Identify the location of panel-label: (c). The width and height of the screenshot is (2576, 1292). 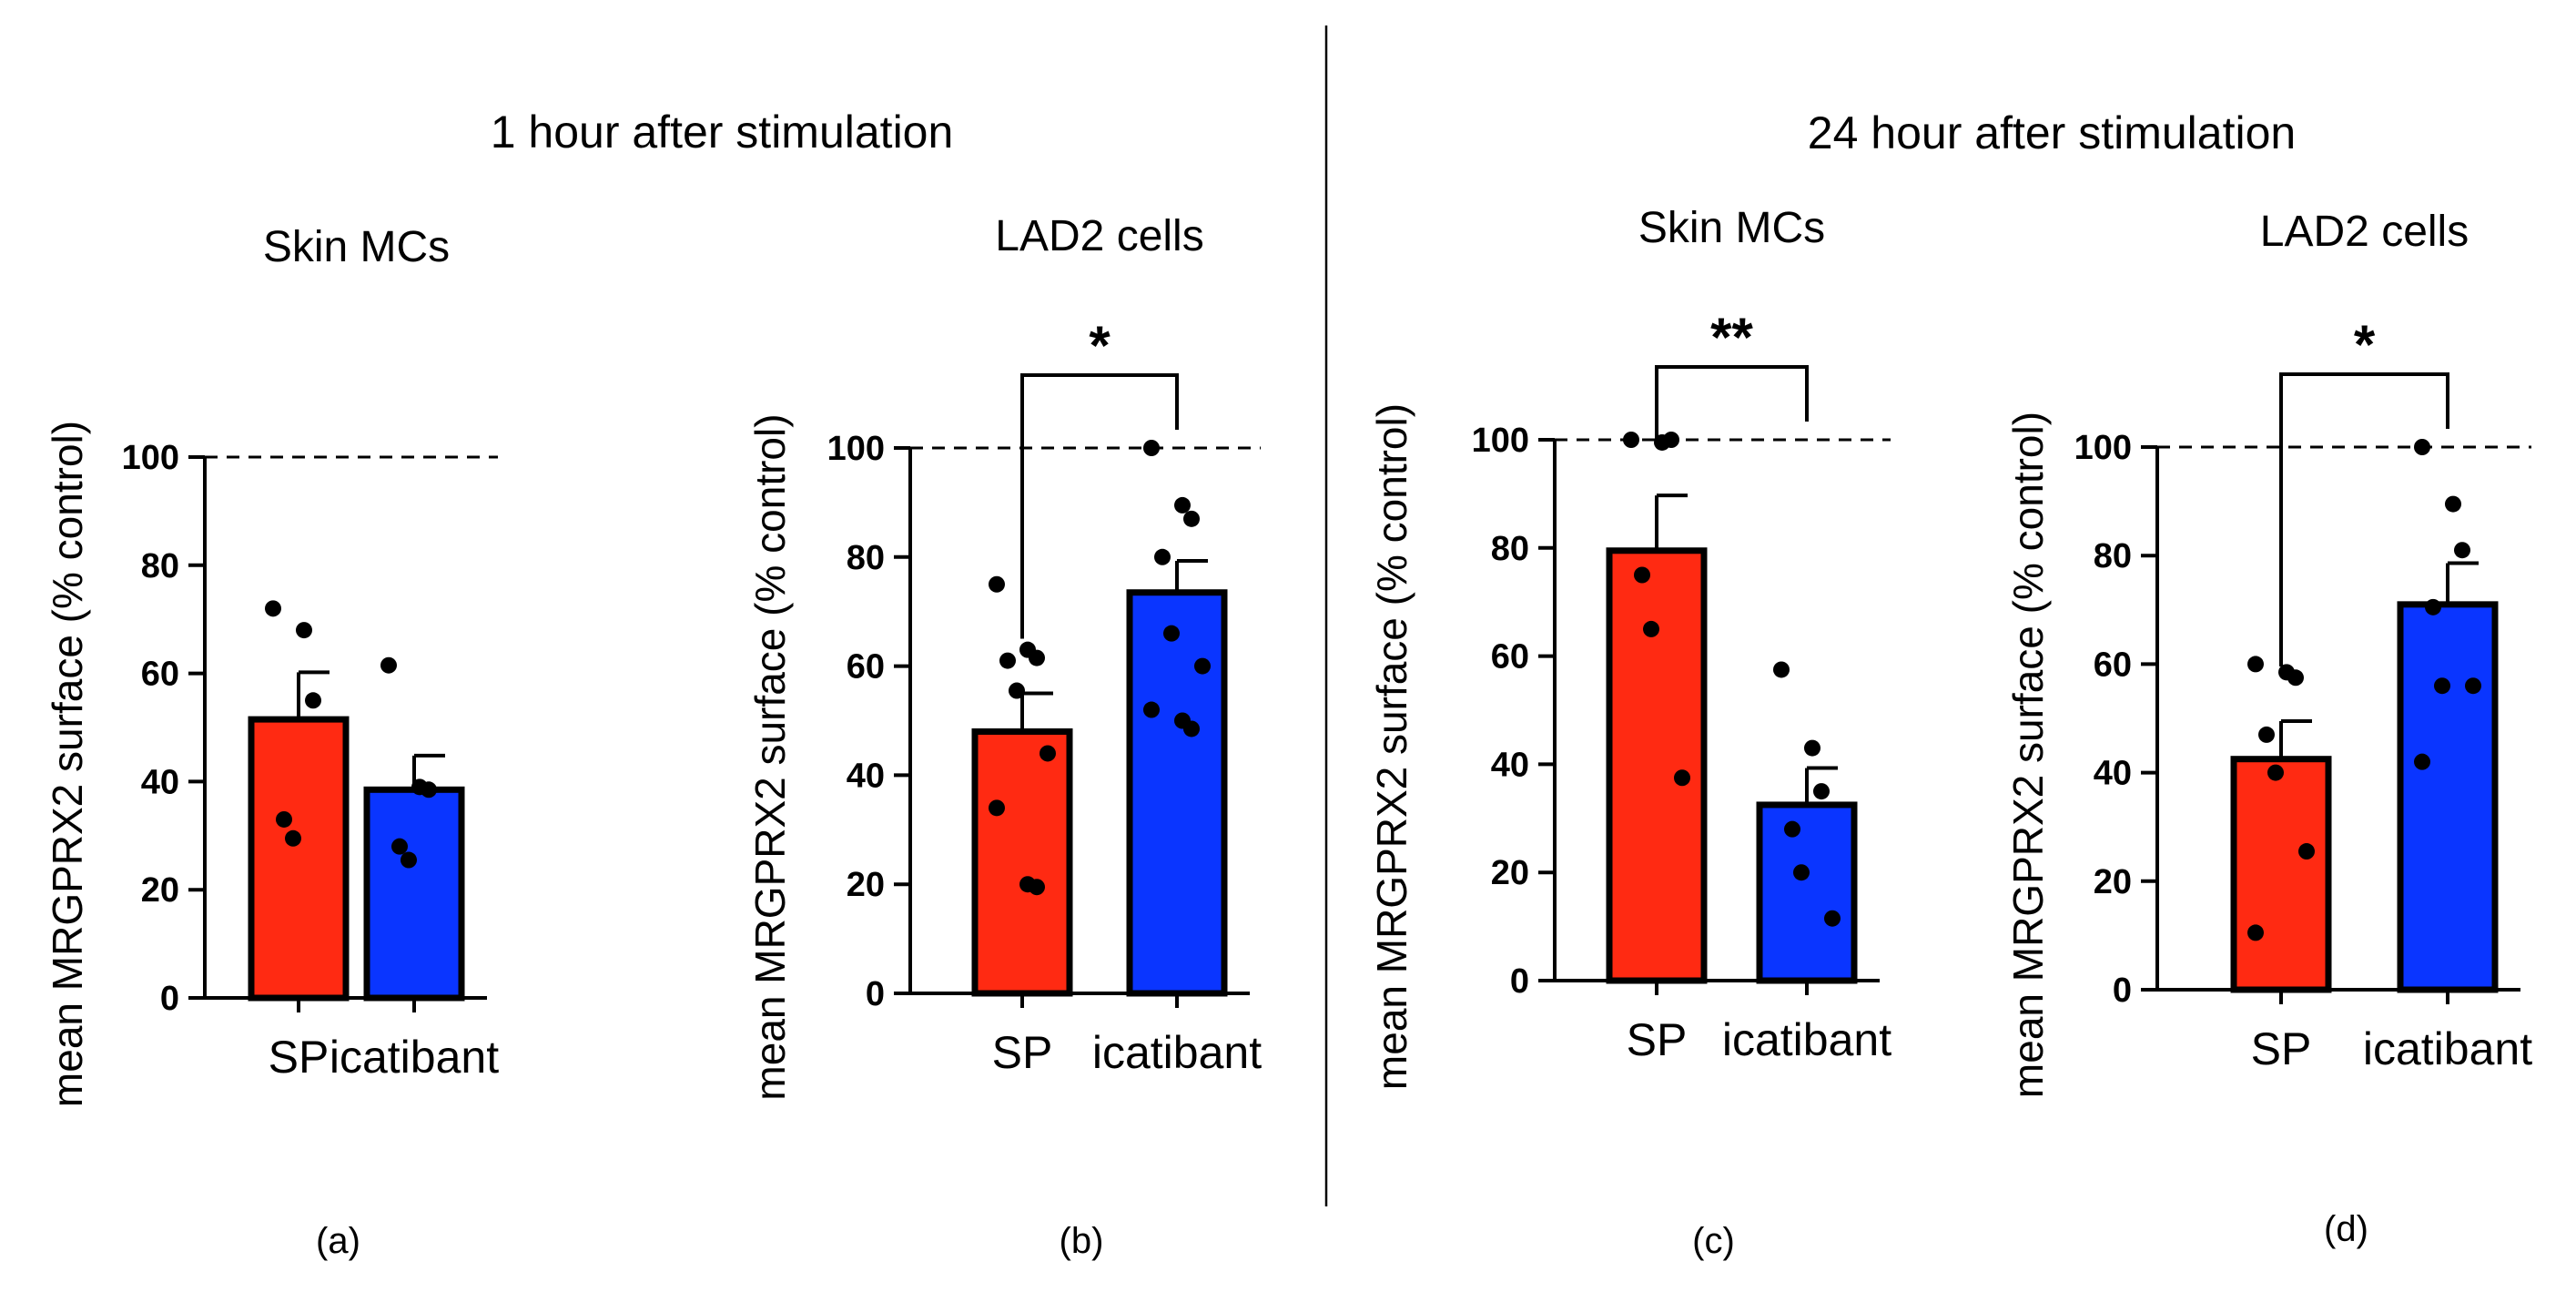
(1713, 1241).